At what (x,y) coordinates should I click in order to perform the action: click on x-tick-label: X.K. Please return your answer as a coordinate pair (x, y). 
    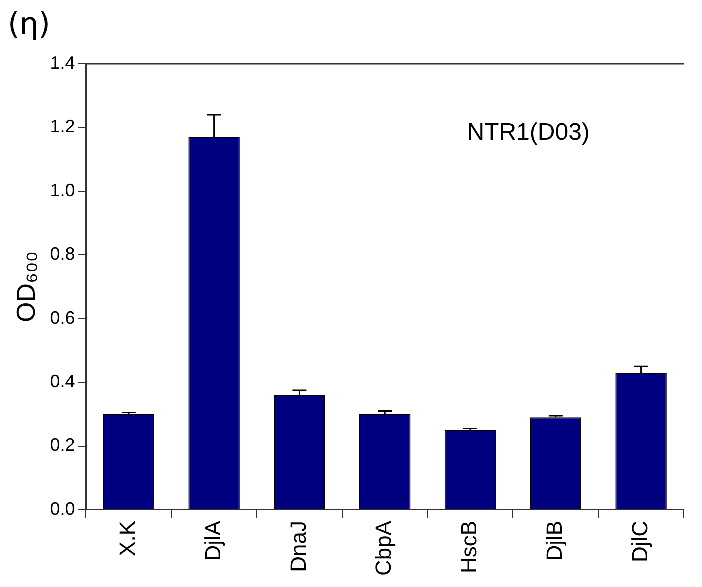
    Looking at the image, I should click on (127, 538).